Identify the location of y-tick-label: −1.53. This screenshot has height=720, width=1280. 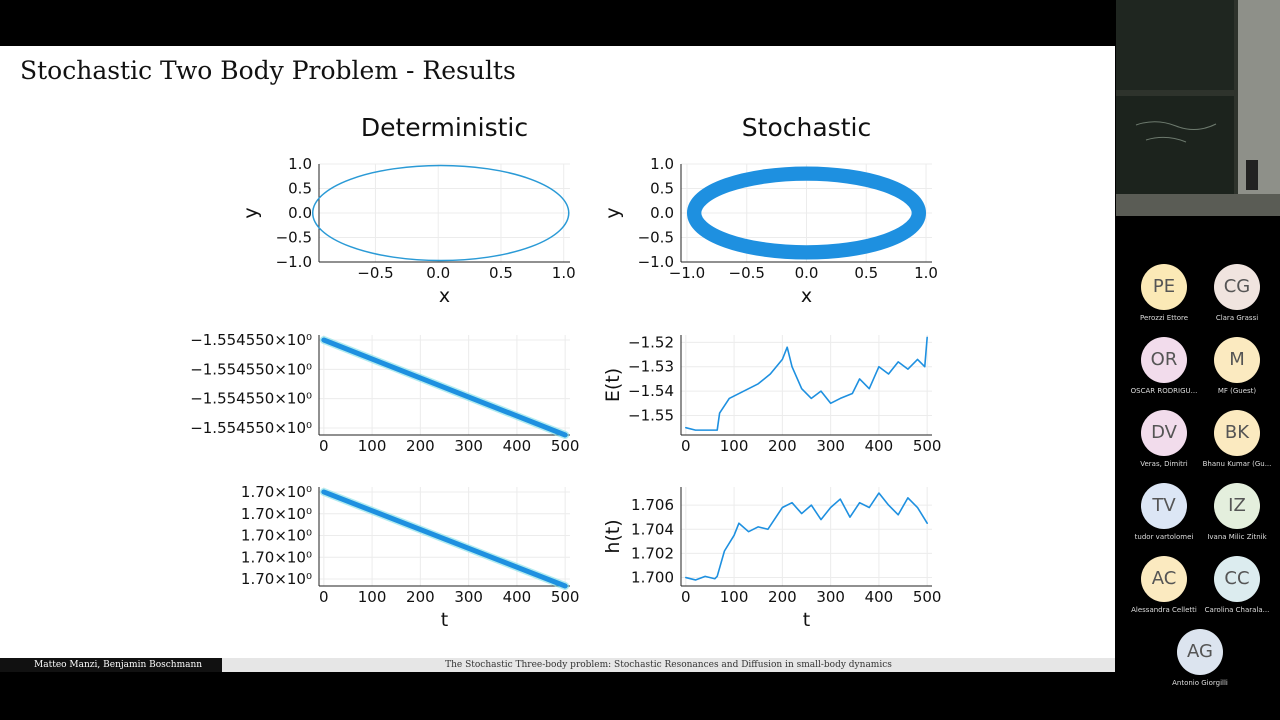
(651, 367).